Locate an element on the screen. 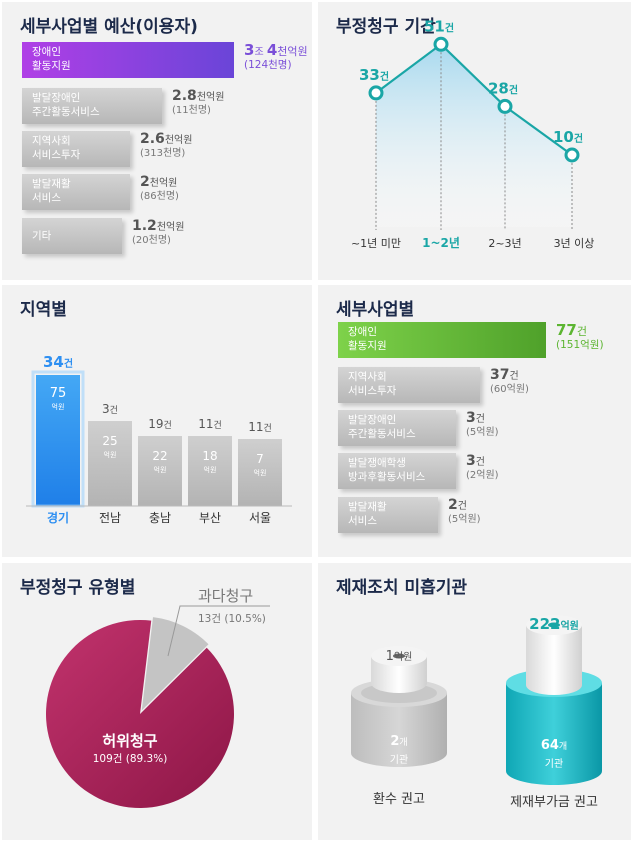 This screenshot has height=842, width=633. region-category-label: 서울 is located at coordinates (260, 518).